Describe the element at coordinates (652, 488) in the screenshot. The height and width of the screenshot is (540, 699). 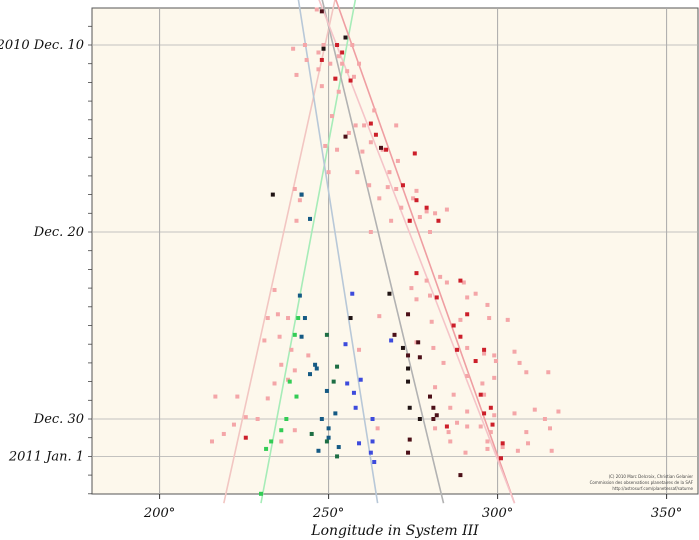
I see `credit-line: http://astrosurf.com/planetessaf/saturne` at that location.